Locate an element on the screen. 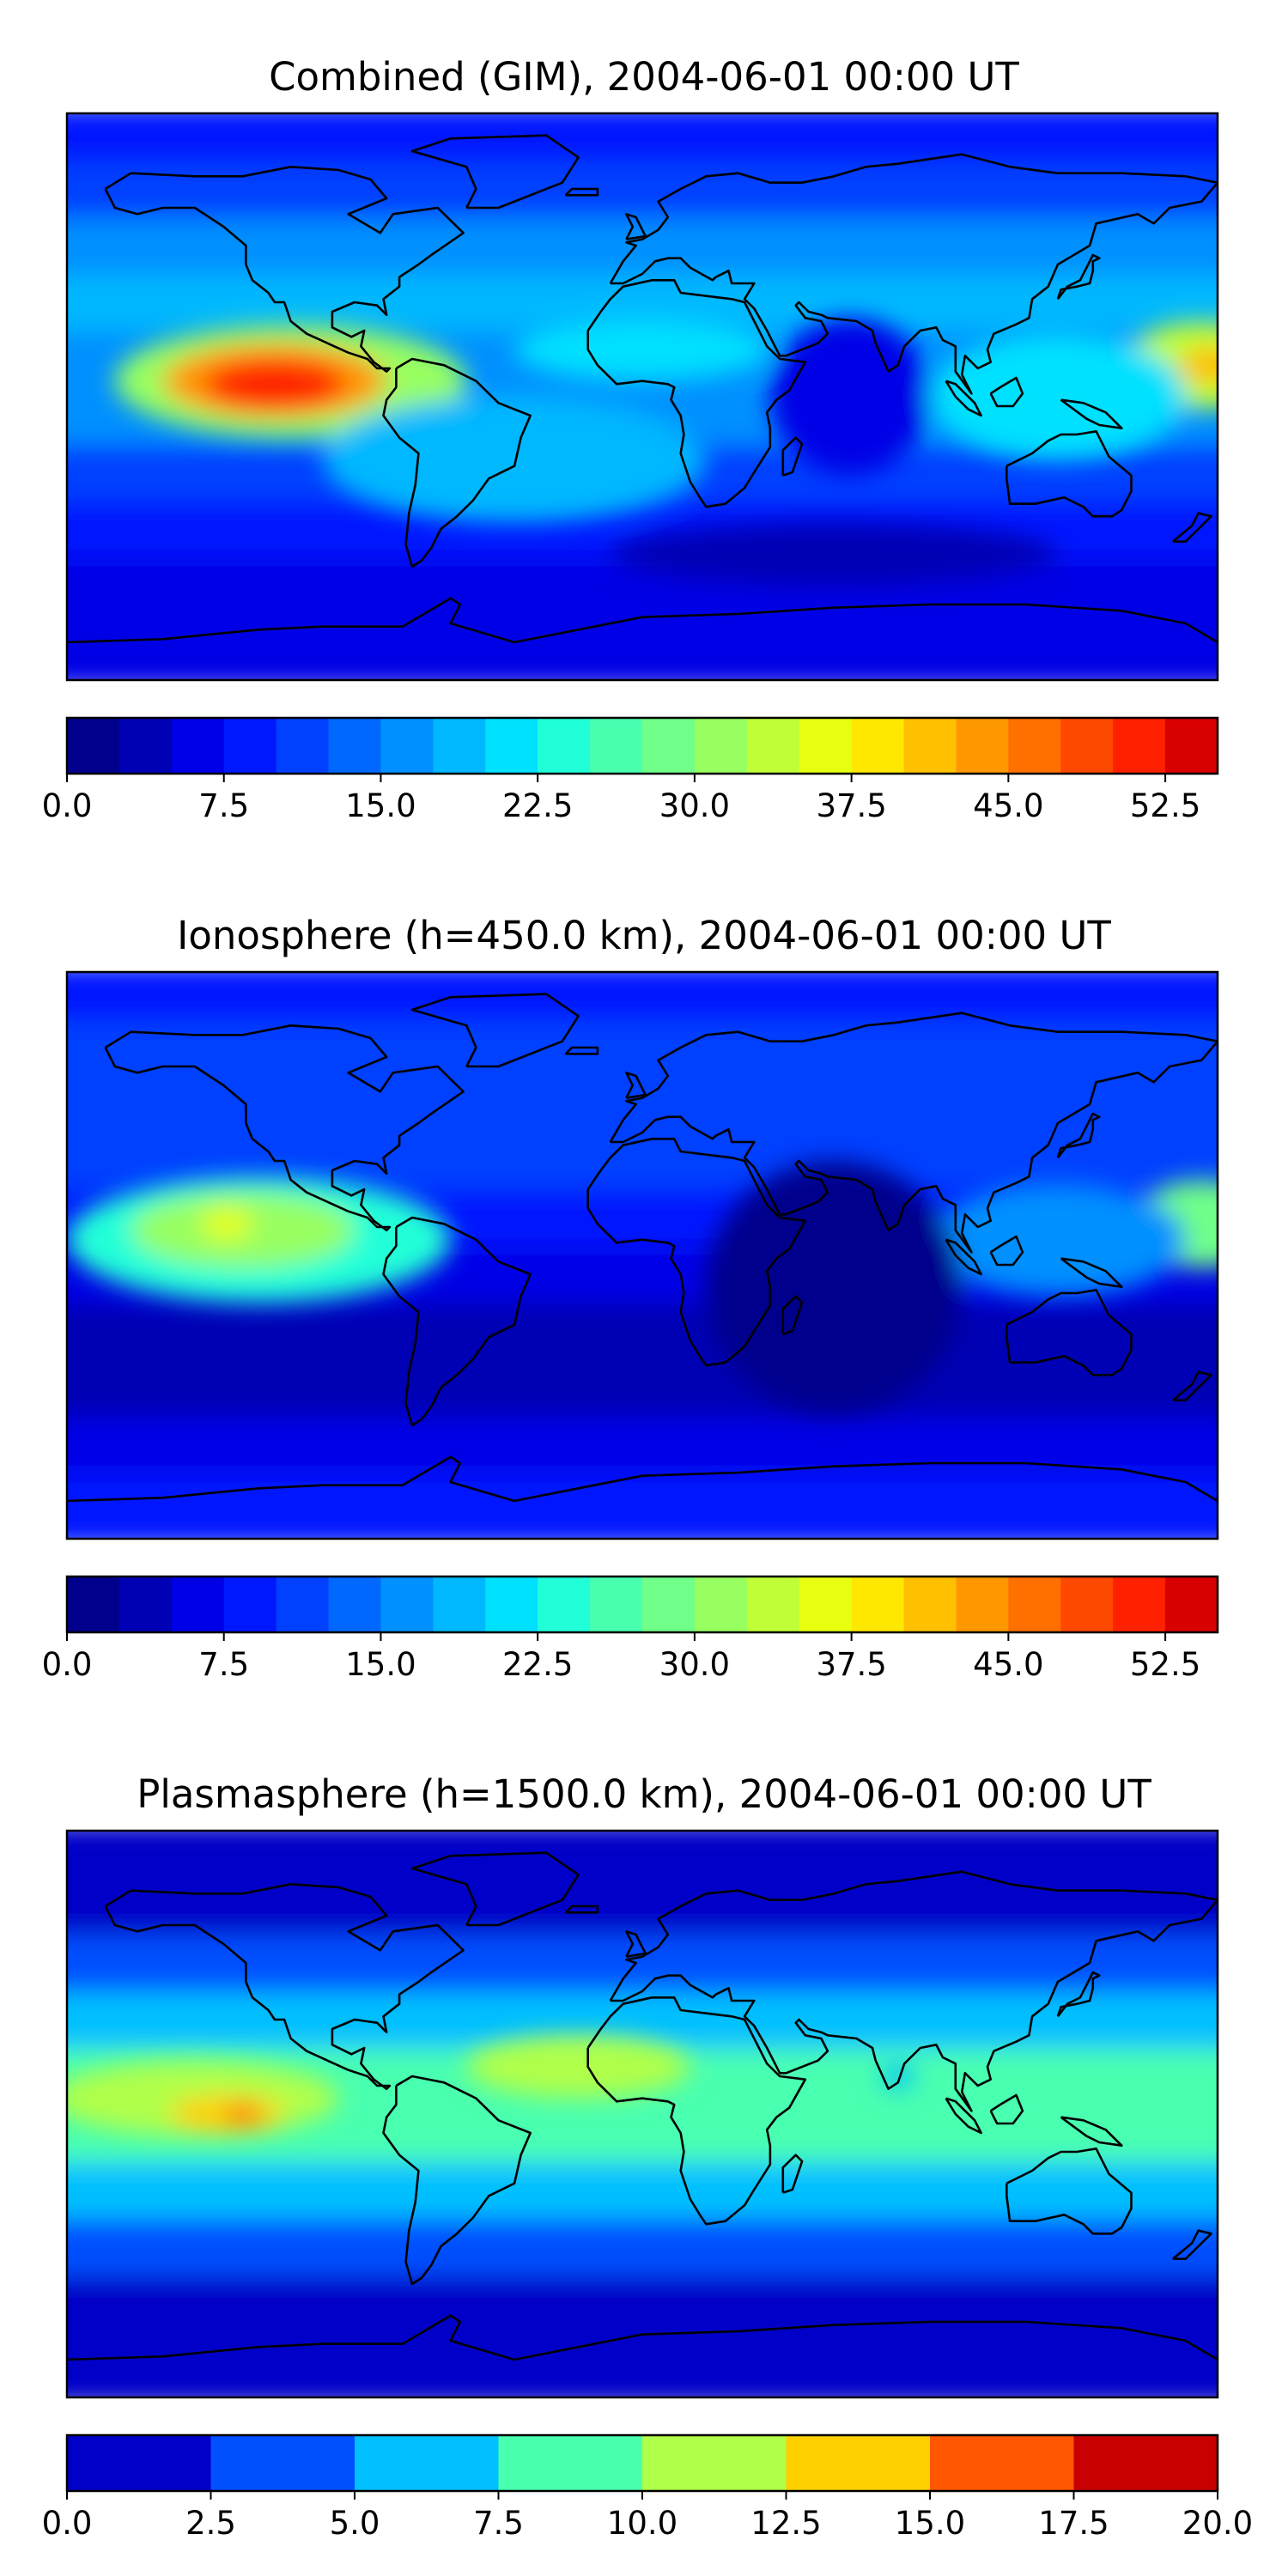 The image size is (1288, 2576). colorbar-tick-label: 52.5 is located at coordinates (1165, 1664).